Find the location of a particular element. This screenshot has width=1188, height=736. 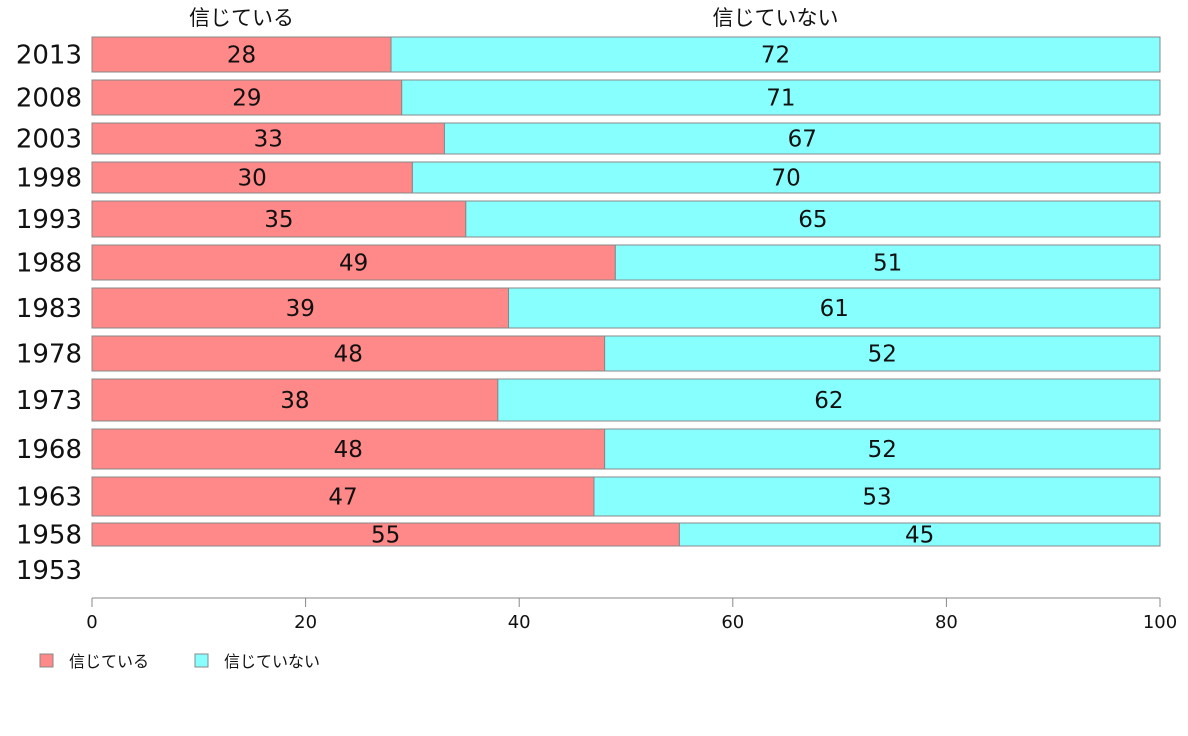

data-label: 49 is located at coordinates (353, 264).